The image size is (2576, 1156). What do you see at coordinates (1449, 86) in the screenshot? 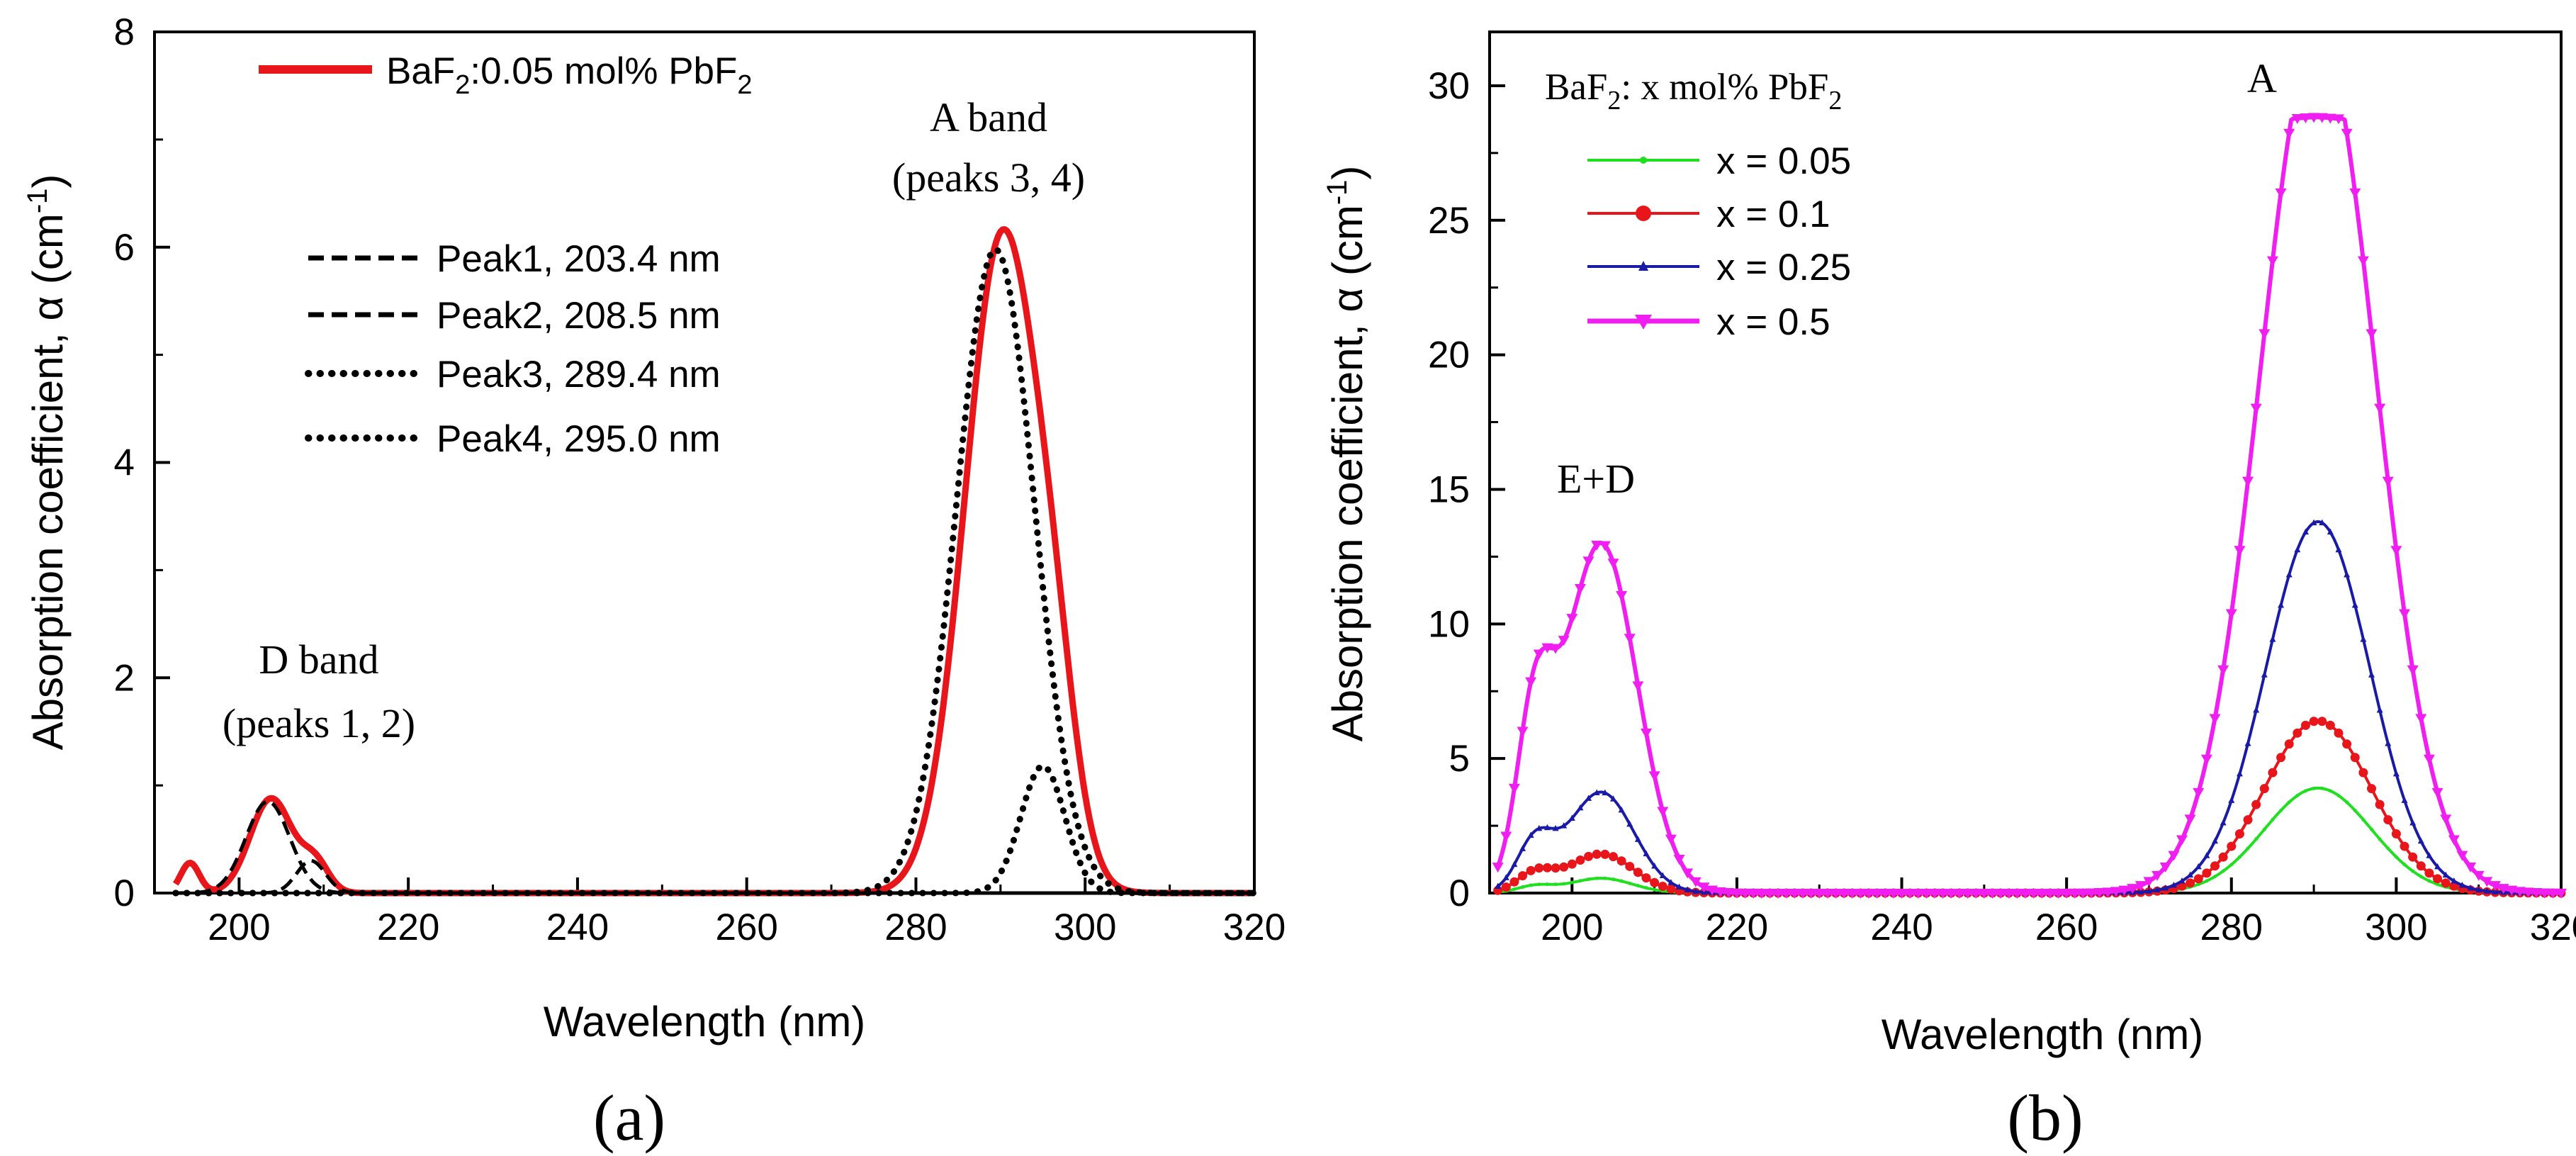
I see `y-tick-label: 30` at bounding box center [1449, 86].